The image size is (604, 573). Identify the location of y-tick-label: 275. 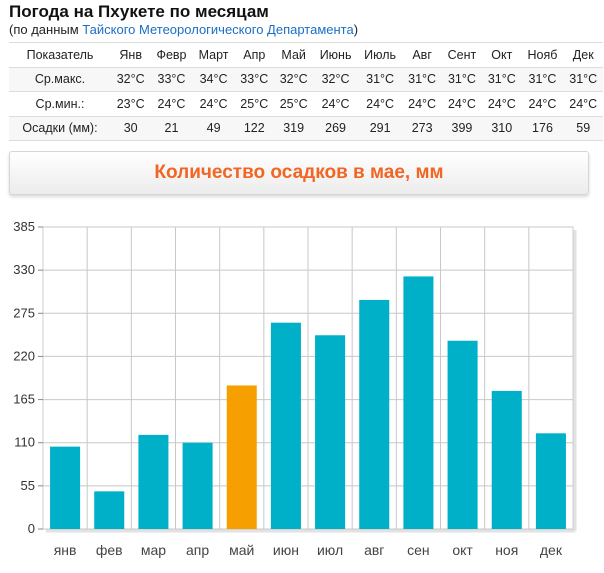
(24, 312).